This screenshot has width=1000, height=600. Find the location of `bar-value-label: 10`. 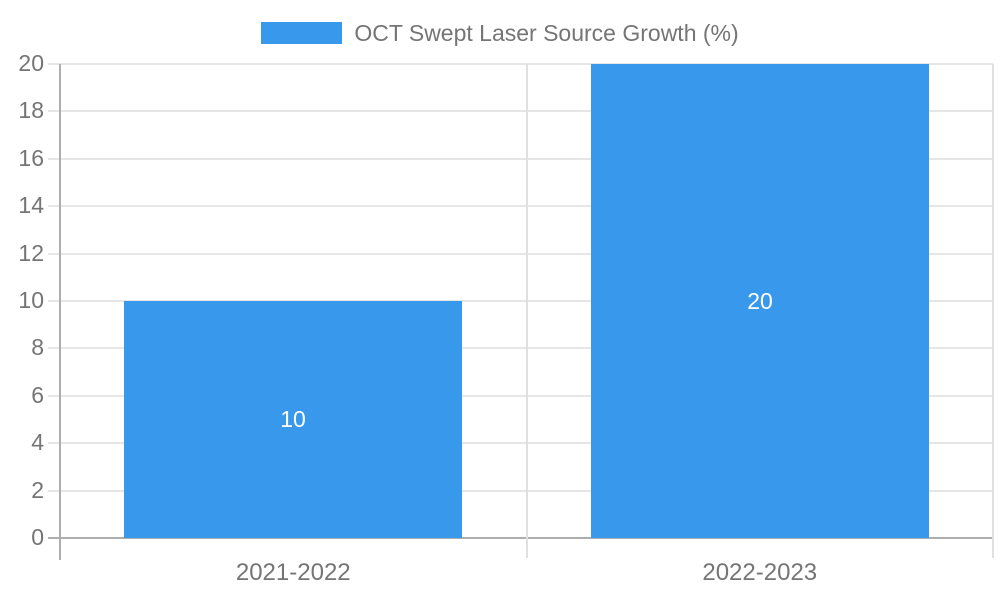

bar-value-label: 10 is located at coordinates (293, 419).